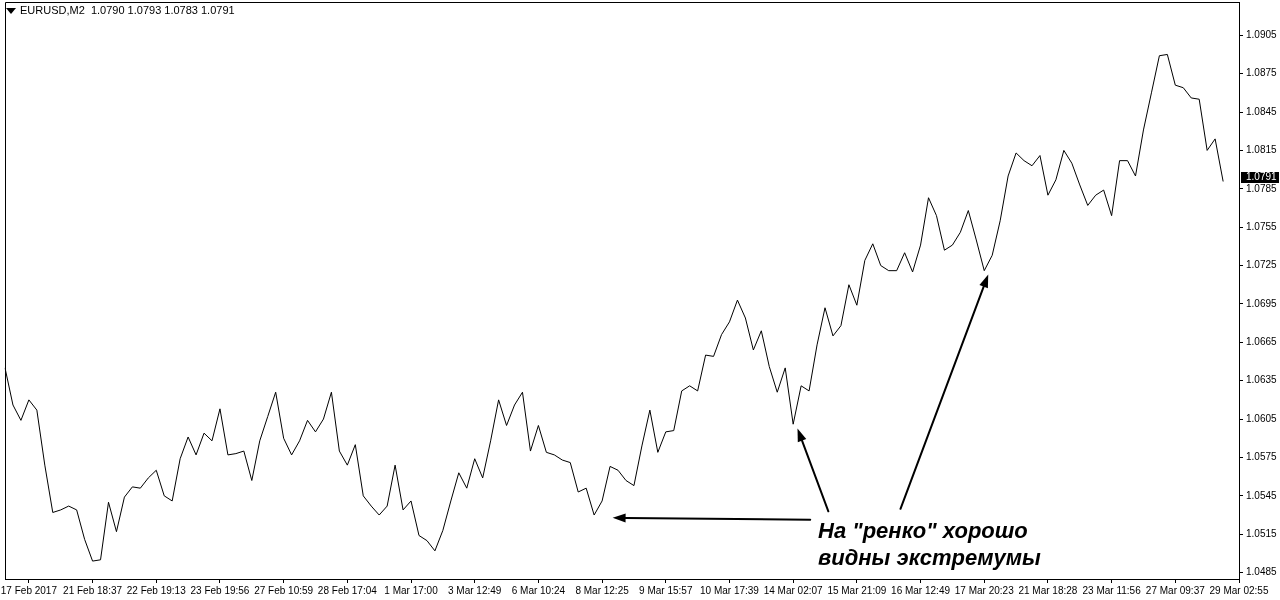  I want to click on x-tick-label: 21 Feb 18:37, so click(93, 590).